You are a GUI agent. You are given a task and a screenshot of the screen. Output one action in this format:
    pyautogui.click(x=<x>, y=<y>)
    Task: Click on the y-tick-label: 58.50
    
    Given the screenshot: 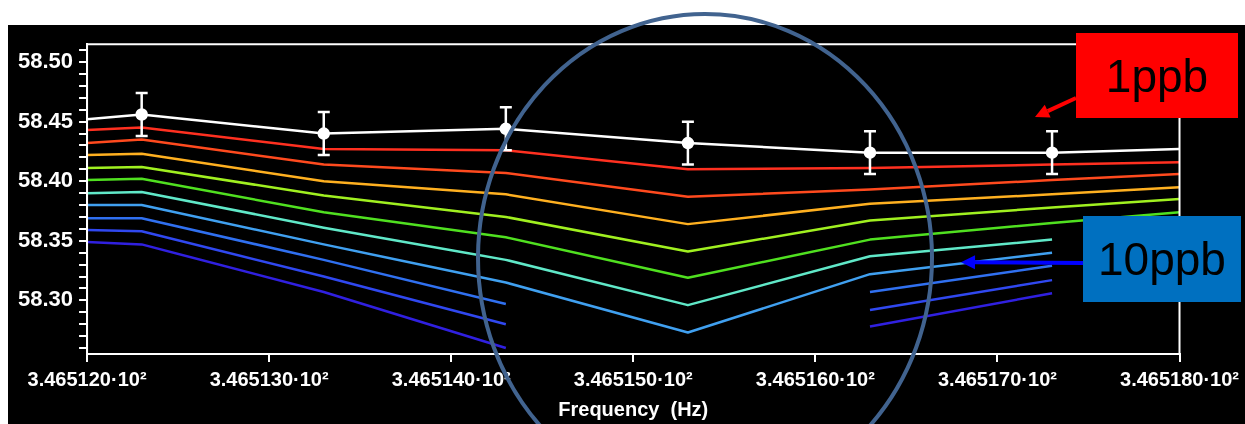 What is the action you would take?
    pyautogui.click(x=45, y=61)
    